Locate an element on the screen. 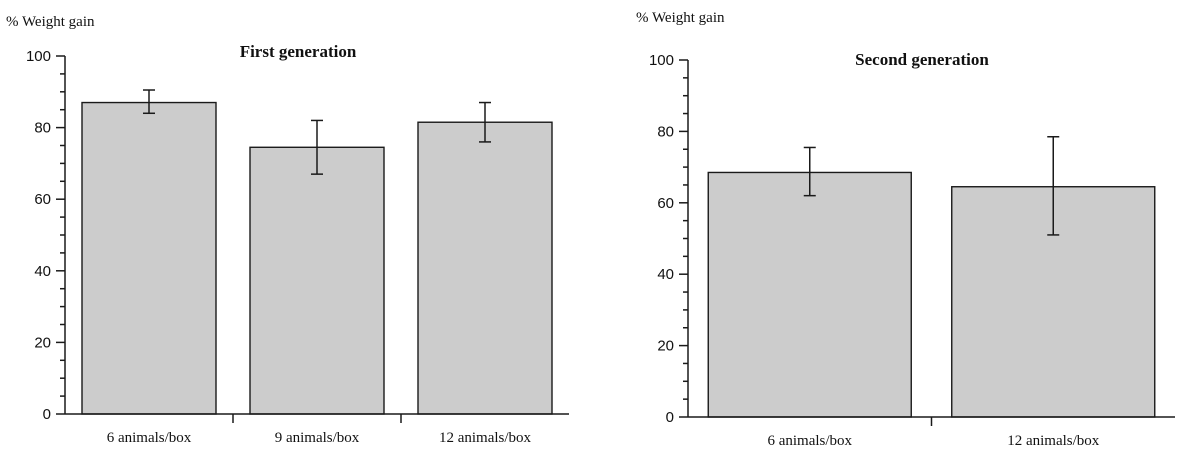 This screenshot has height=451, width=1188. chart-title: Second generation is located at coordinates (922, 59).